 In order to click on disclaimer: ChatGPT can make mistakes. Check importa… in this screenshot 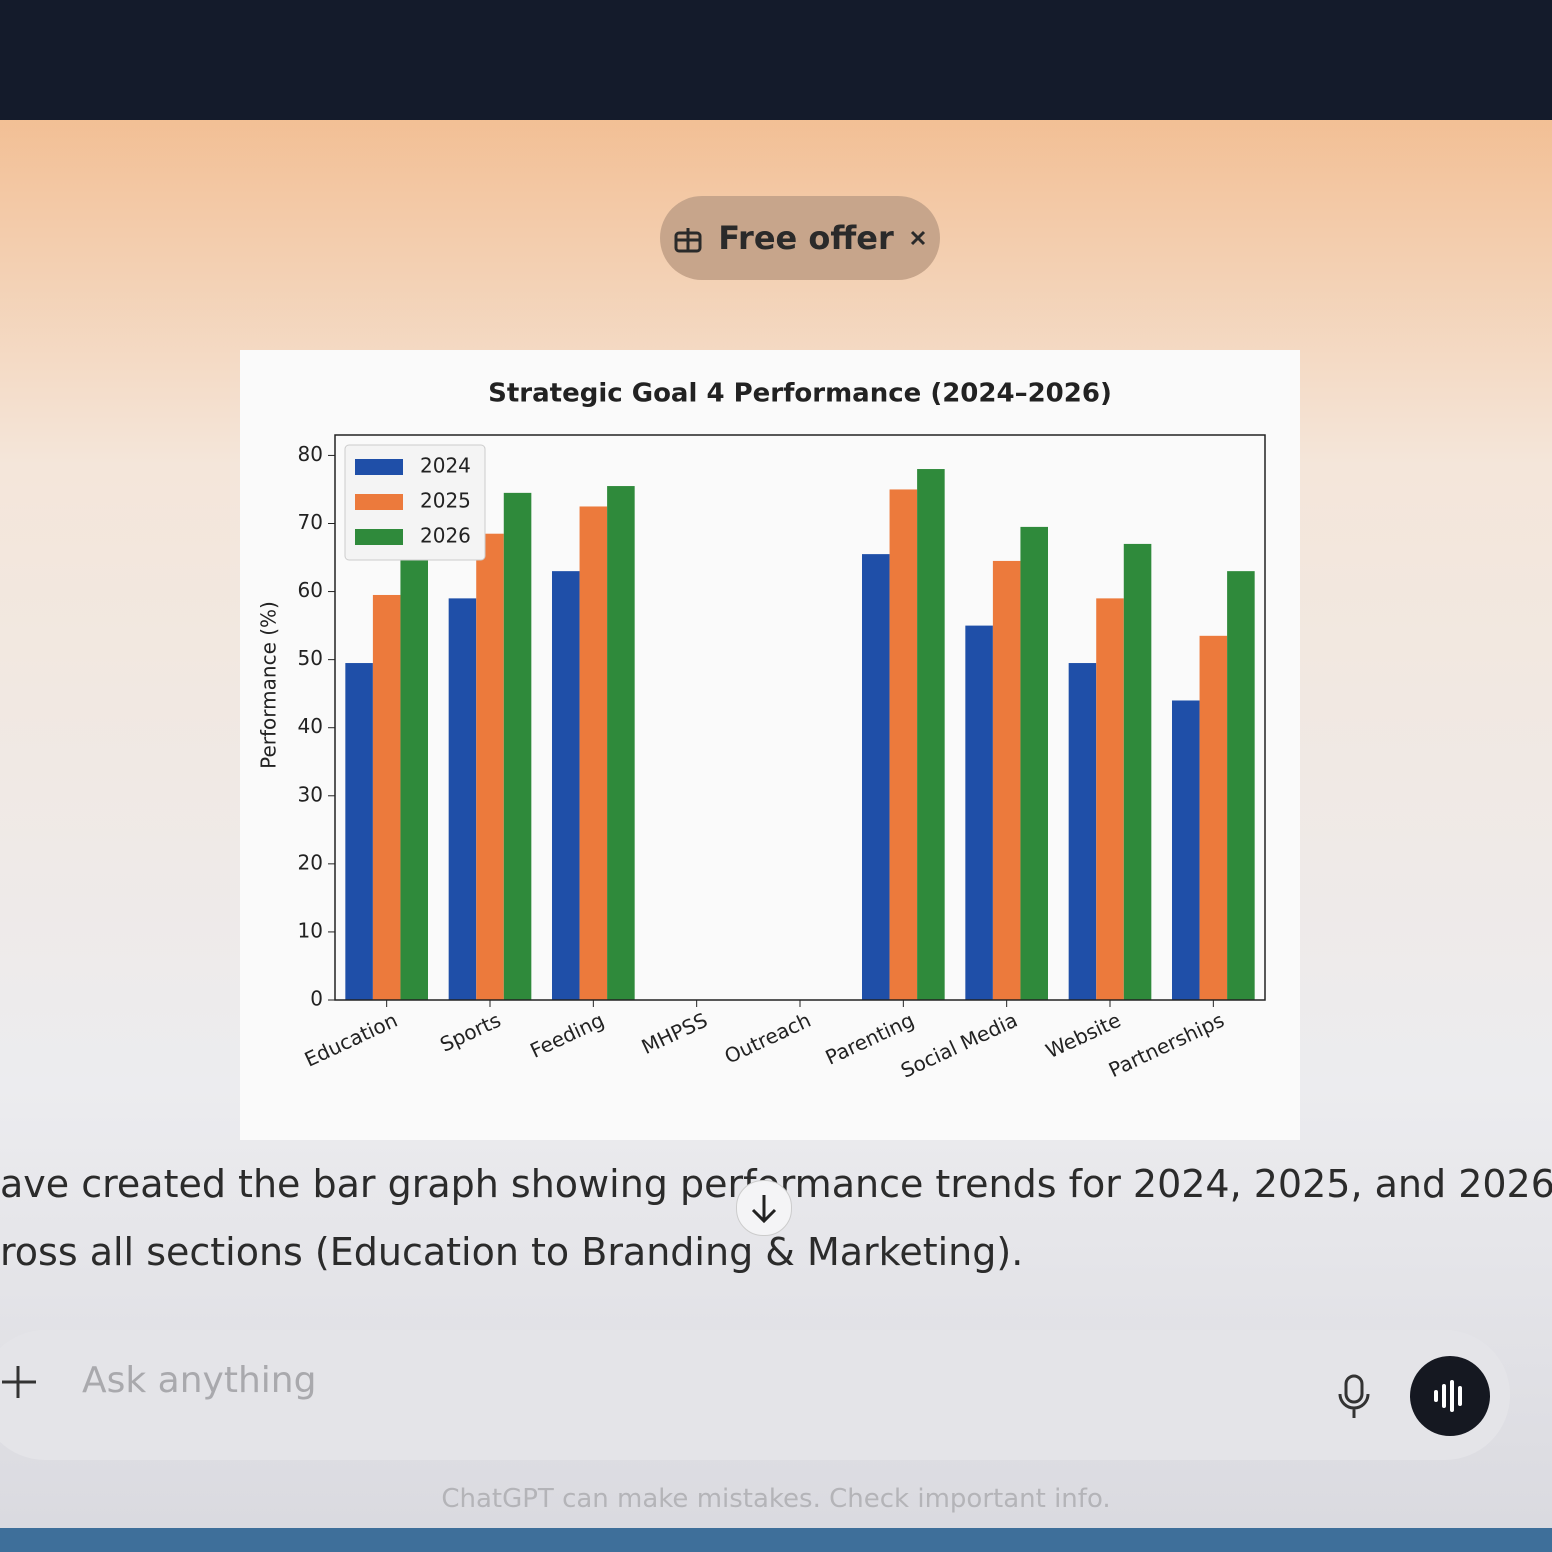, I will do `click(776, 1499)`.